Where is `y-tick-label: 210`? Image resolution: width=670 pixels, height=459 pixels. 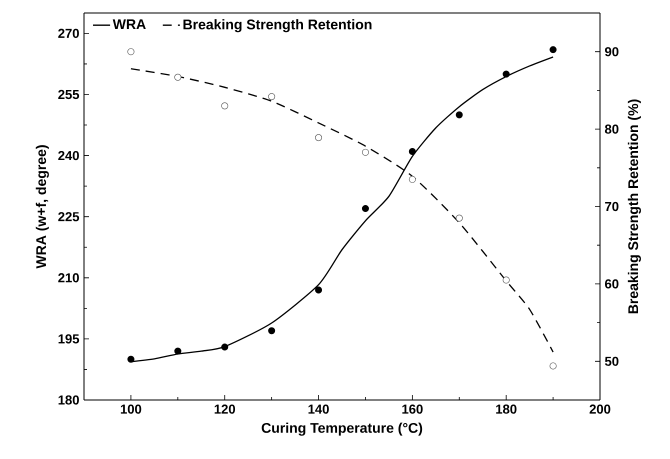 y-tick-label: 210 is located at coordinates (68, 277).